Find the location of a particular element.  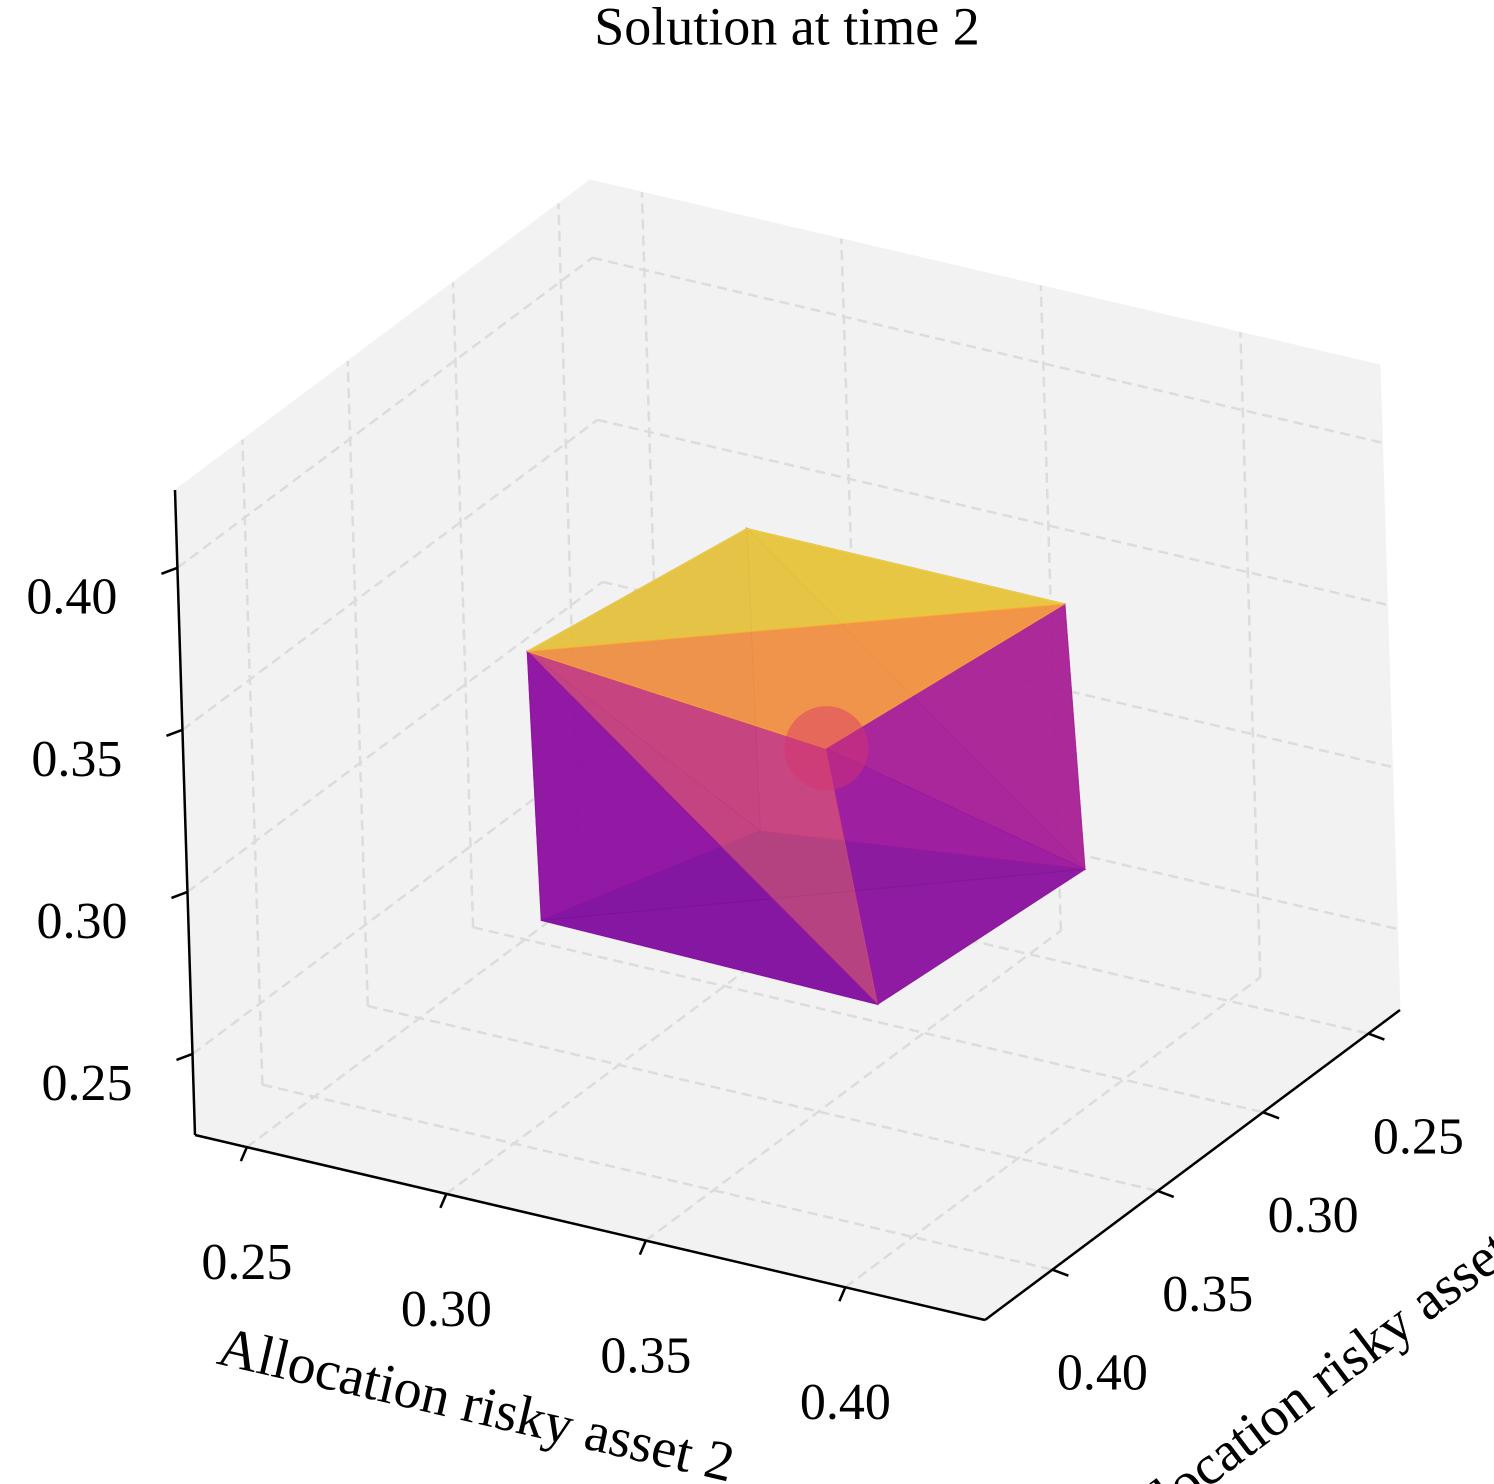

surface is located at coordinates (806, 766).